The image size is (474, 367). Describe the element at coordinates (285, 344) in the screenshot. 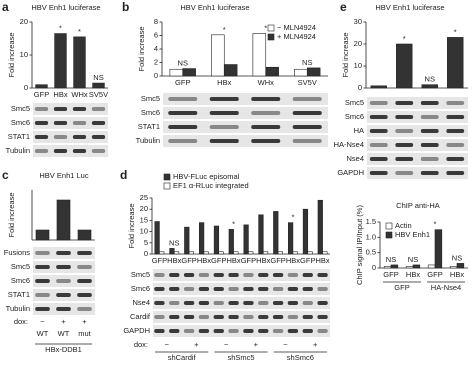

I see `x-row-value: −` at that location.